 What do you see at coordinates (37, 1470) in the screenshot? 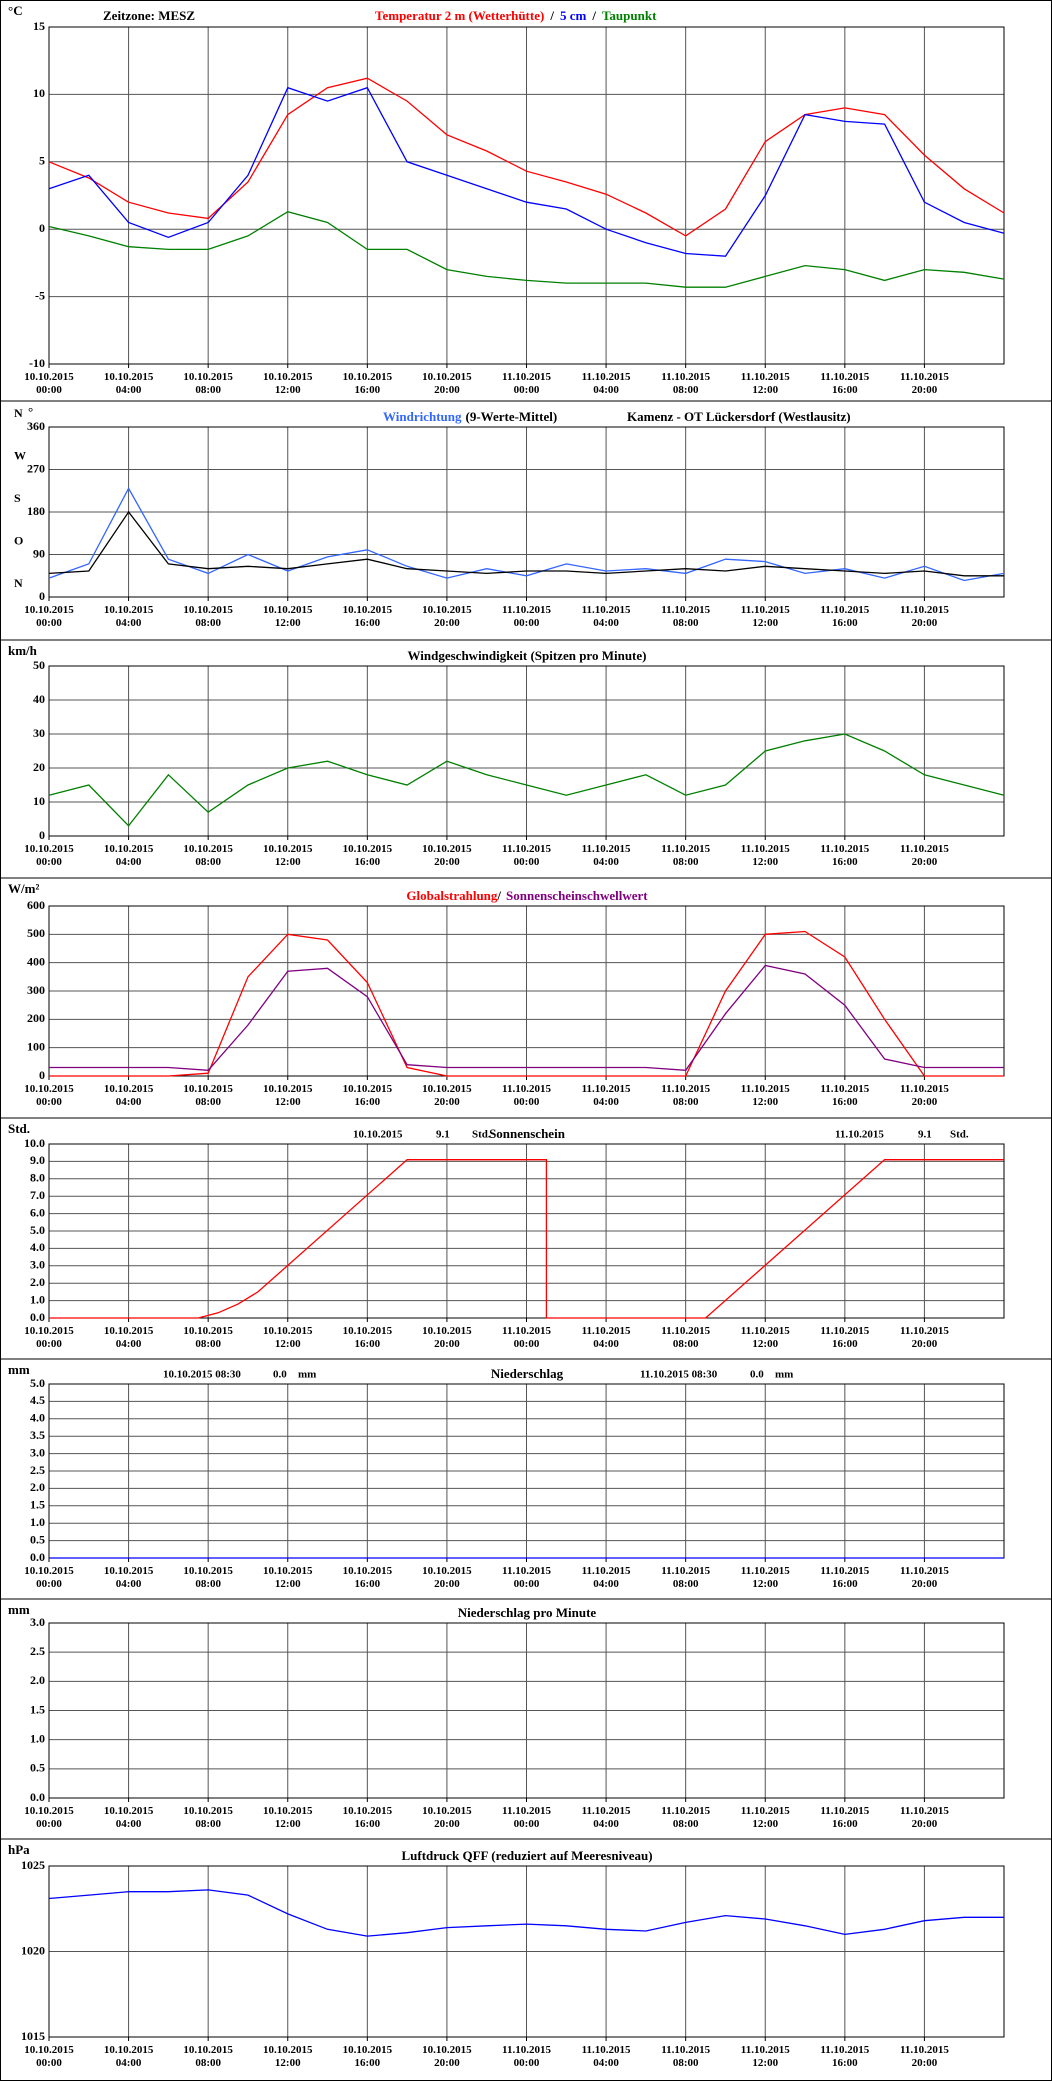
I see `y-tick-label: 2.5` at bounding box center [37, 1470].